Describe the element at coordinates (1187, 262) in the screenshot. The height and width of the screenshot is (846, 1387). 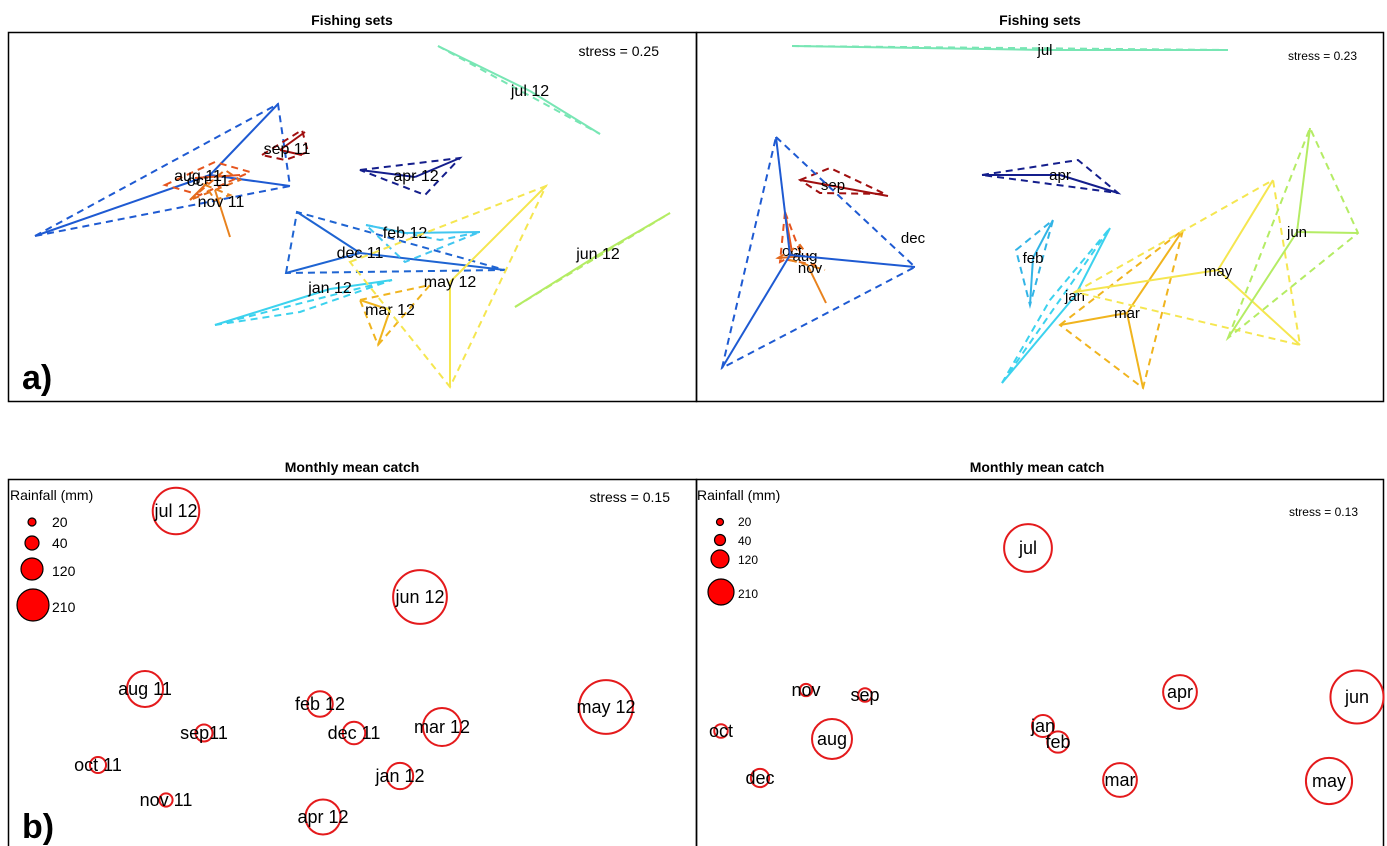
I see `hull-may` at that location.